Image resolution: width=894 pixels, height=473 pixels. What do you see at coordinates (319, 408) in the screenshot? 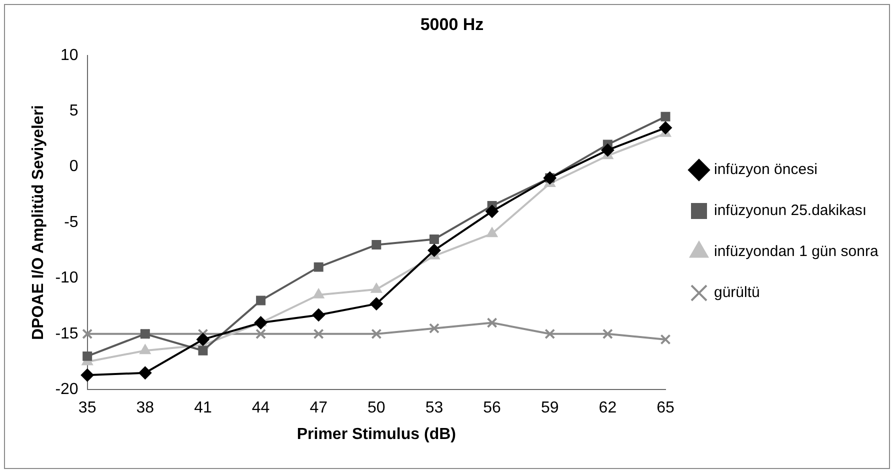
I see `x-tick-label: 47` at bounding box center [319, 408].